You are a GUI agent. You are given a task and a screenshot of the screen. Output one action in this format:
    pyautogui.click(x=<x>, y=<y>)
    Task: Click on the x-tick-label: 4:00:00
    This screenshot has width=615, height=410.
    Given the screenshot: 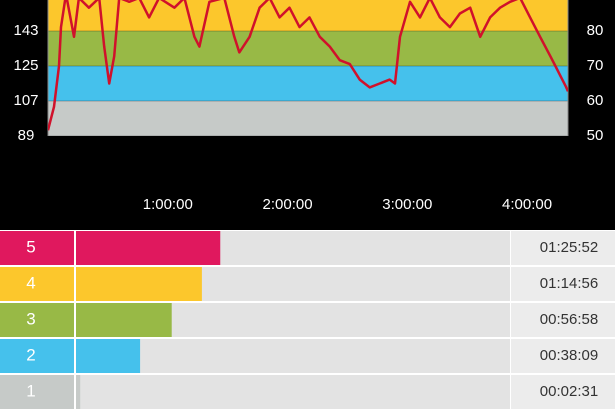 What is the action you would take?
    pyautogui.click(x=527, y=204)
    